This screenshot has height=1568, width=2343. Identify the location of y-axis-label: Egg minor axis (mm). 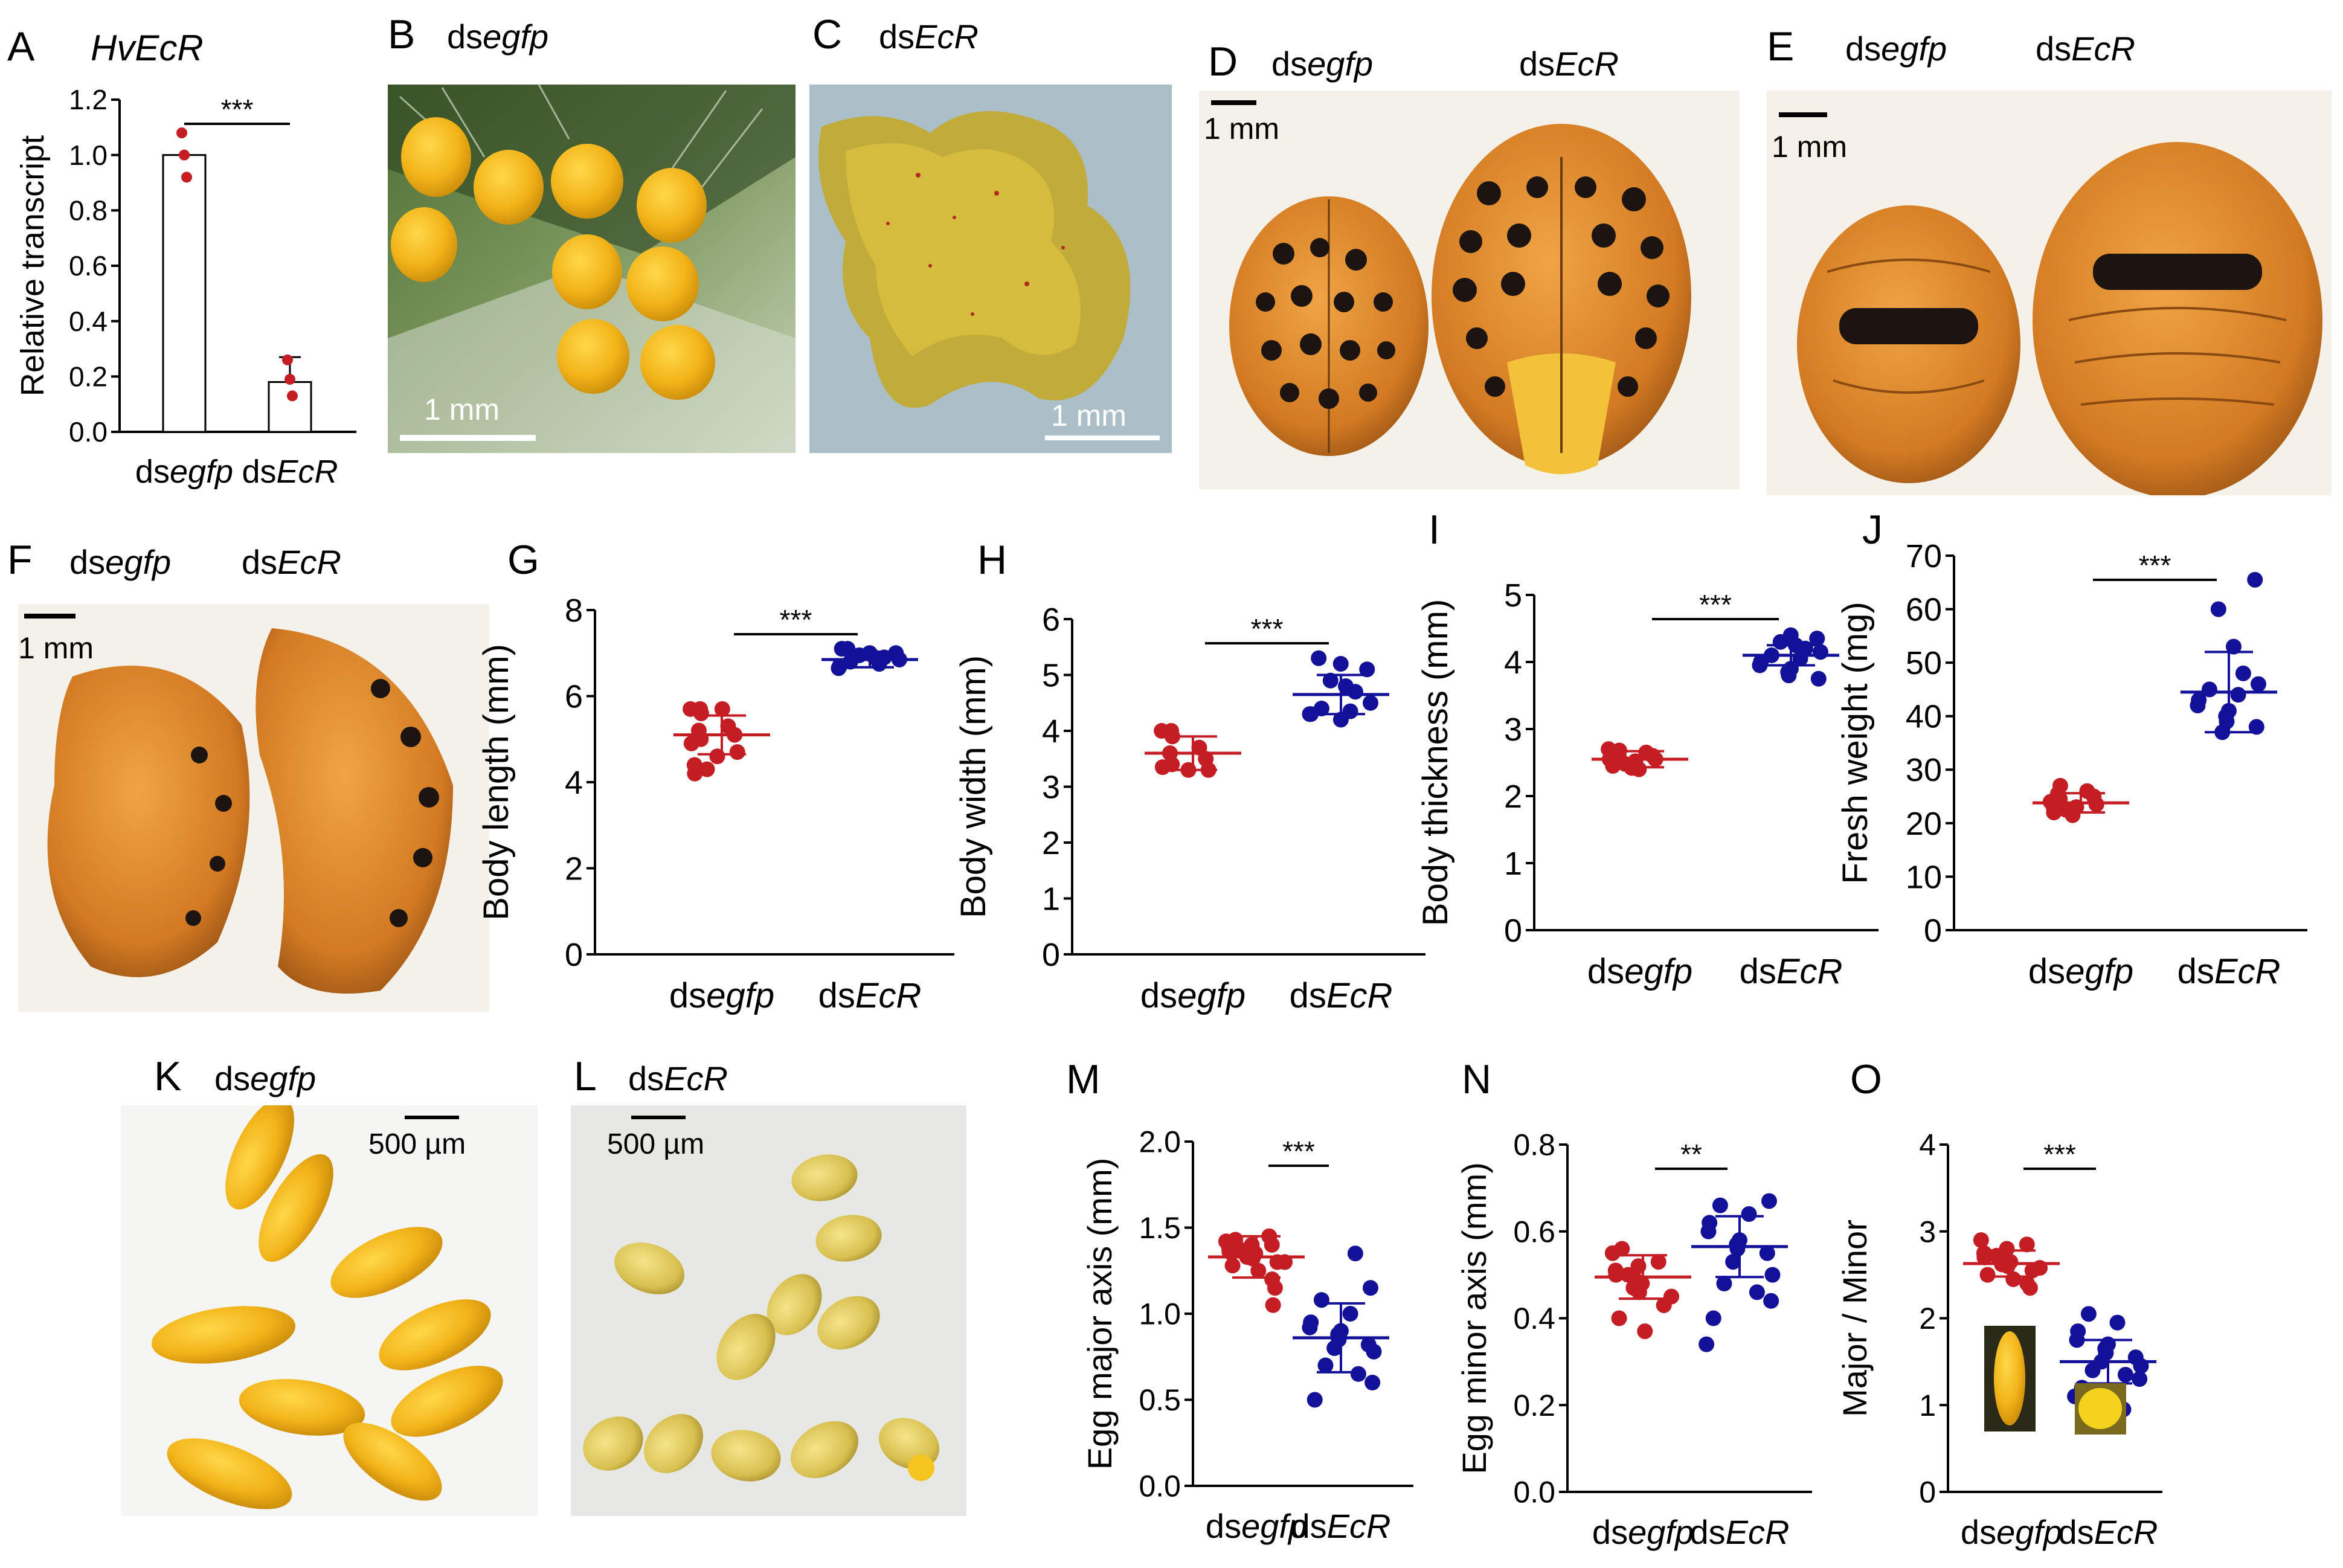
(1474, 1318).